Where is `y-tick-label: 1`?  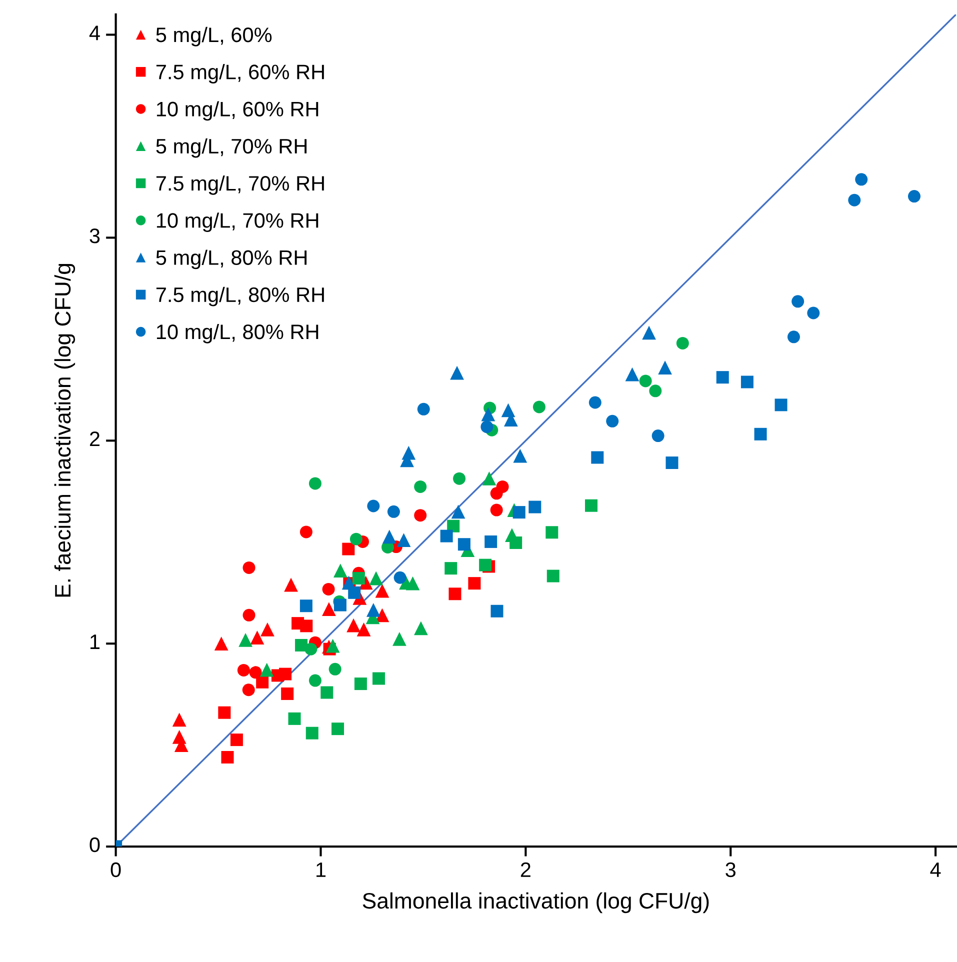 y-tick-label: 1 is located at coordinates (95, 641).